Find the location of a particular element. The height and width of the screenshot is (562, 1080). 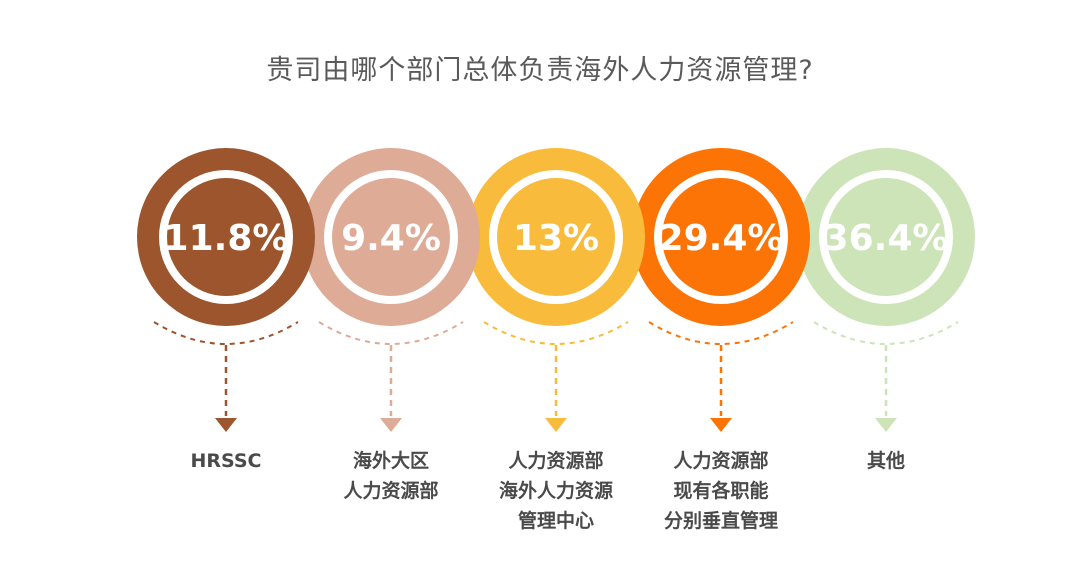

category-label-3: 人力资源部海外人力资源 管理中心 is located at coordinates (556, 491).